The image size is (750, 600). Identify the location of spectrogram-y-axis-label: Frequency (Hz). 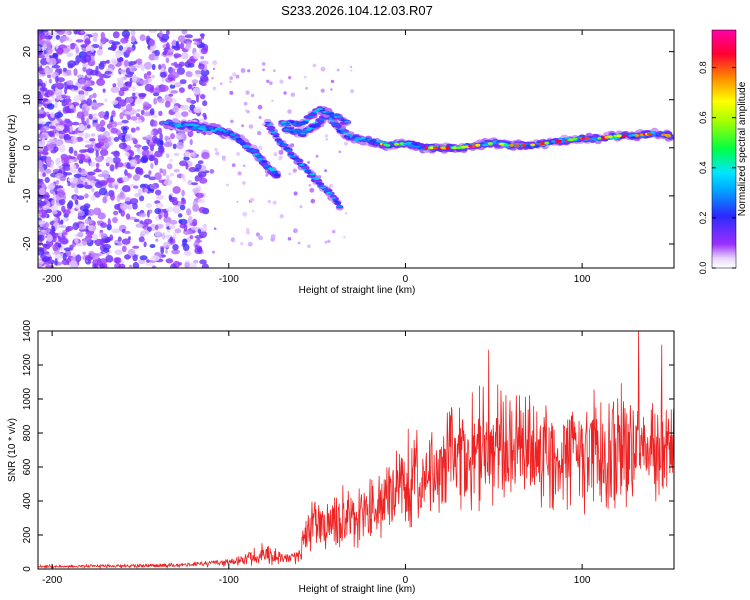
(12, 149).